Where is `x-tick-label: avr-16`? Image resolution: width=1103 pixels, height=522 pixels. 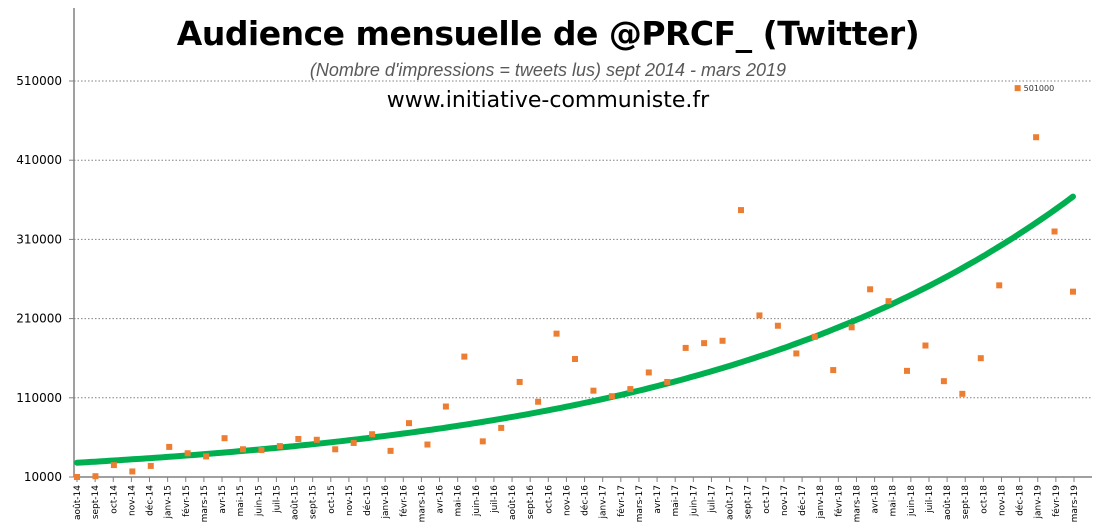 x-tick-label: avr-16 is located at coordinates (441, 499).